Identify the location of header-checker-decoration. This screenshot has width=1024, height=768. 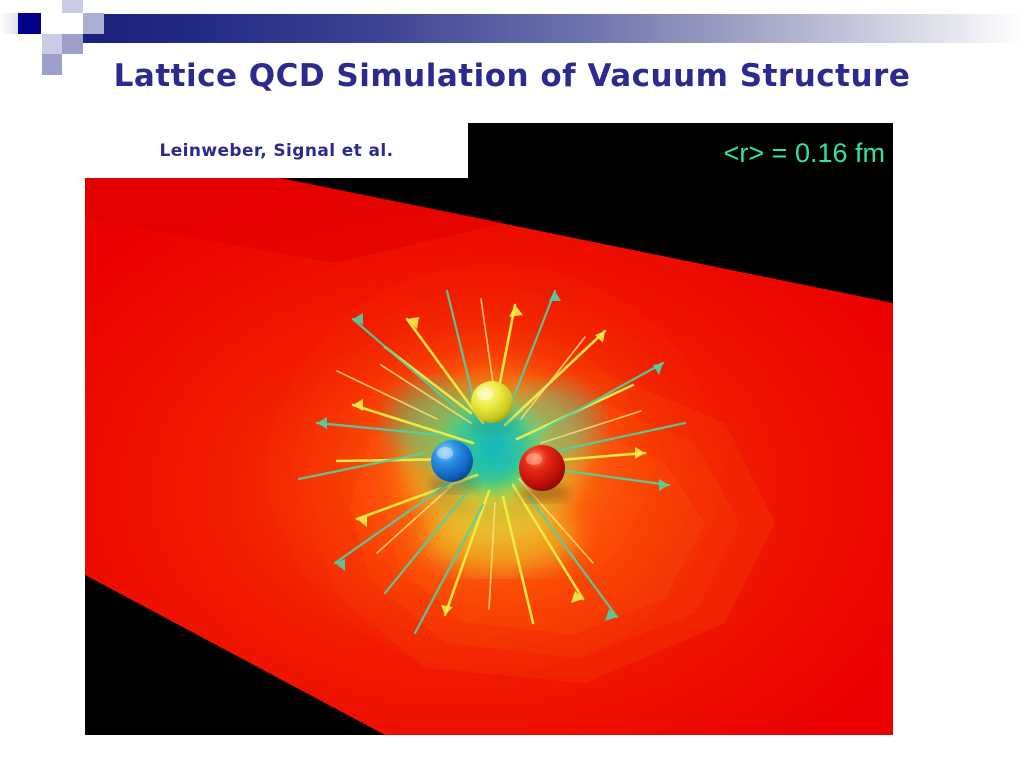
(150, 37).